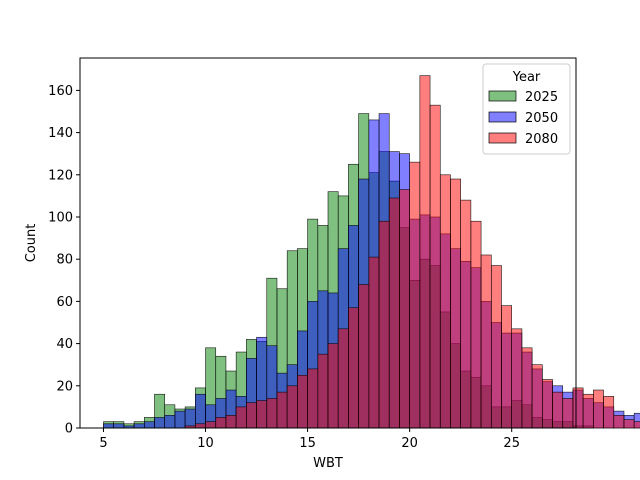 This screenshot has width=640, height=480. Describe the element at coordinates (502, 138) in the screenshot. I see `legend-swatch-2080` at that location.